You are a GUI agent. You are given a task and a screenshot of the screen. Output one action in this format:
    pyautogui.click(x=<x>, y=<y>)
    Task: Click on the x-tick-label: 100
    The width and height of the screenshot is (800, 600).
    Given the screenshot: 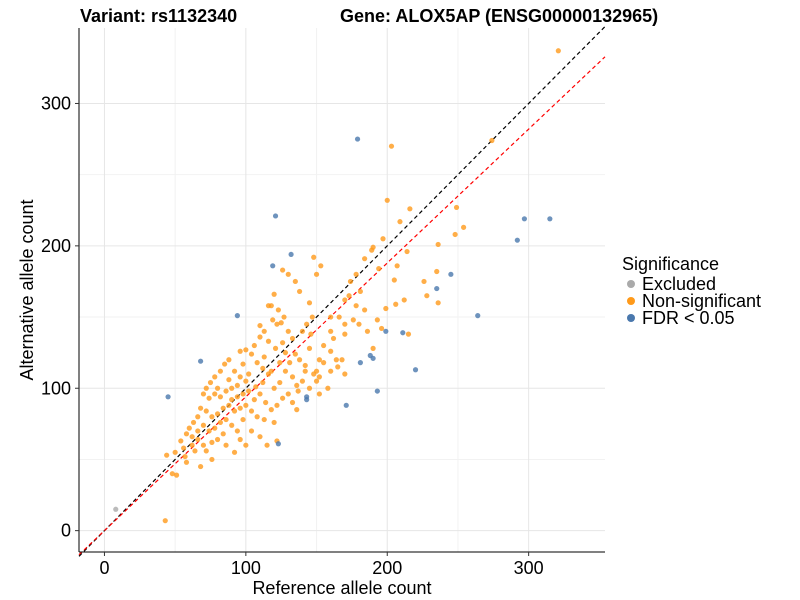 What is the action you would take?
    pyautogui.click(x=246, y=568)
    